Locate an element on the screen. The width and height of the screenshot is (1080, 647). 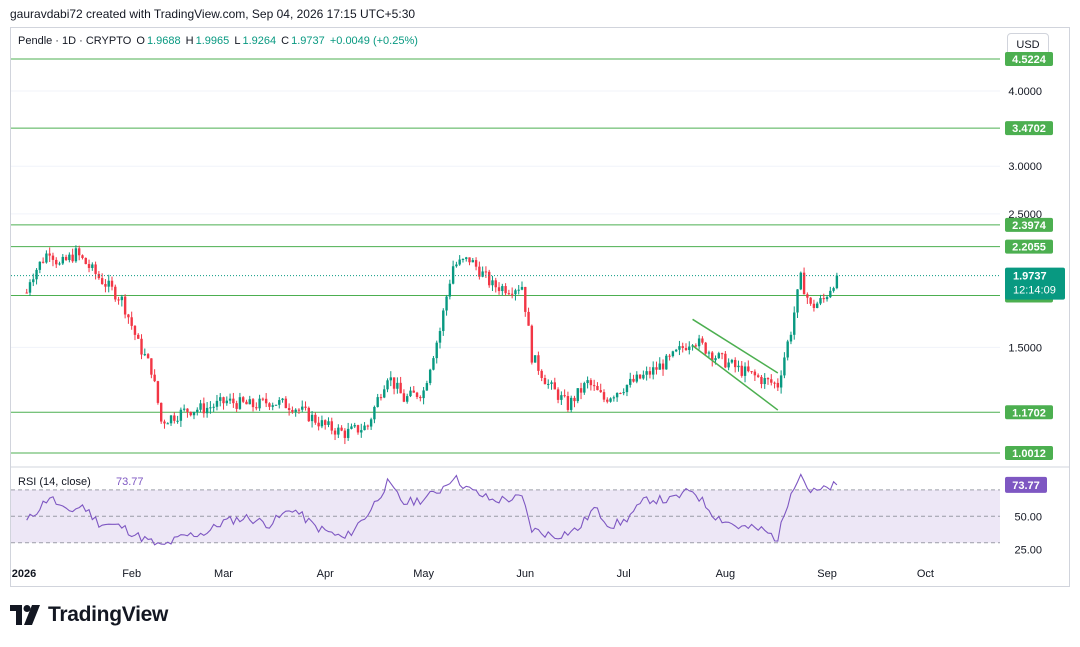
level-label: 1.0012 is located at coordinates (1029, 454).